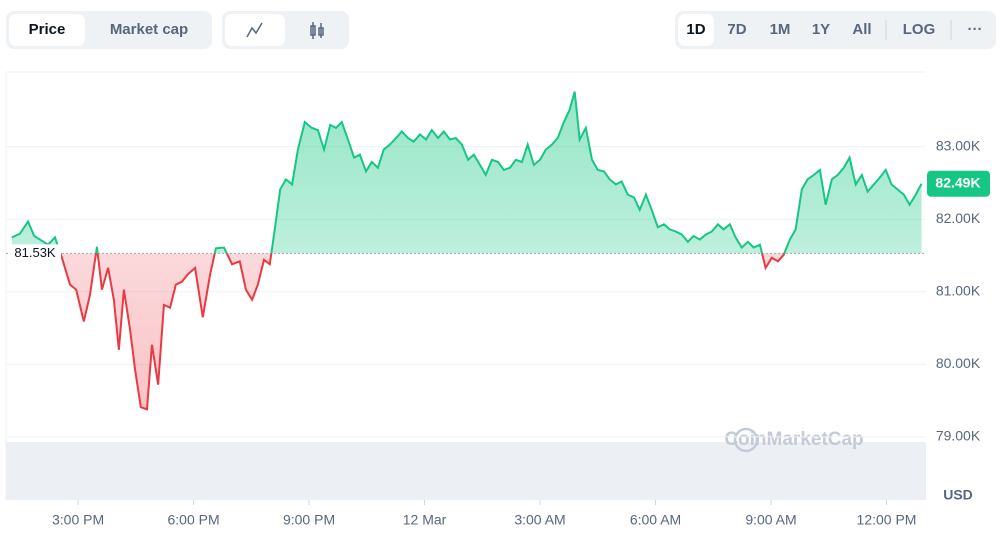 The width and height of the screenshot is (1000, 535). What do you see at coordinates (78, 520) in the screenshot?
I see `x-tick-label: 3:00 PM` at bounding box center [78, 520].